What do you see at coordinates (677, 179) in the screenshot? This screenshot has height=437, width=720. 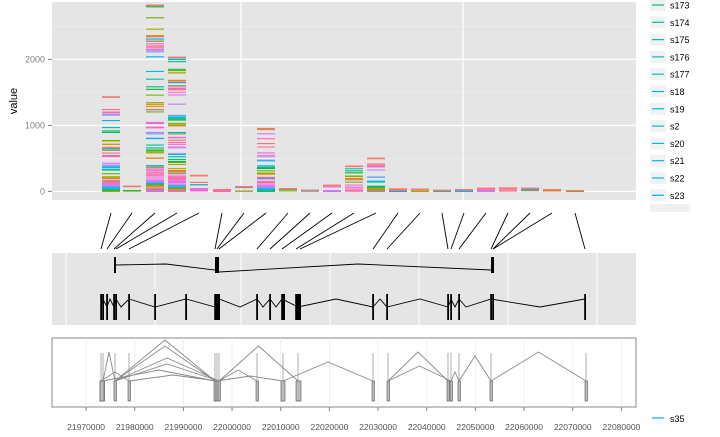 I see `legend-label: s22` at bounding box center [677, 179].